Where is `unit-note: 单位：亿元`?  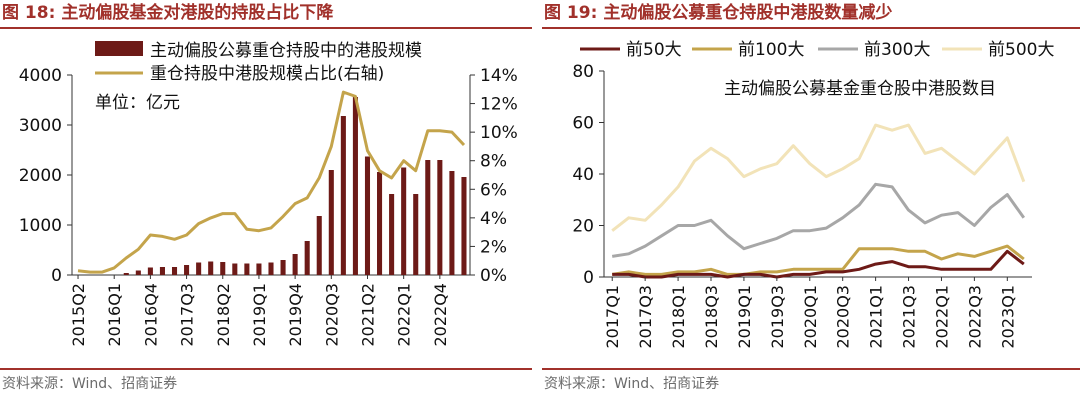
unit-note: 单位：亿元 is located at coordinates (137, 103).